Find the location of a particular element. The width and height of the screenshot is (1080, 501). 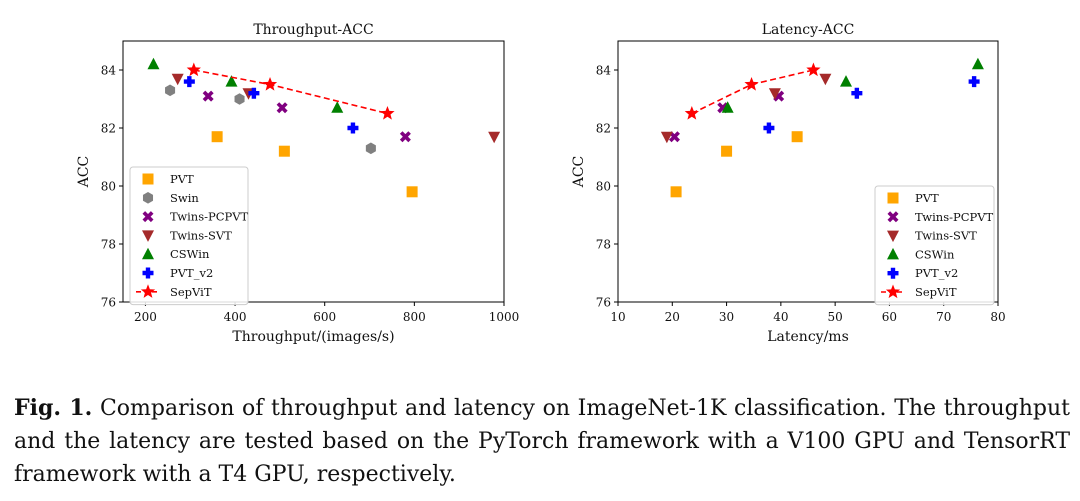

x-tick-label: 200 is located at coordinates (145, 317).